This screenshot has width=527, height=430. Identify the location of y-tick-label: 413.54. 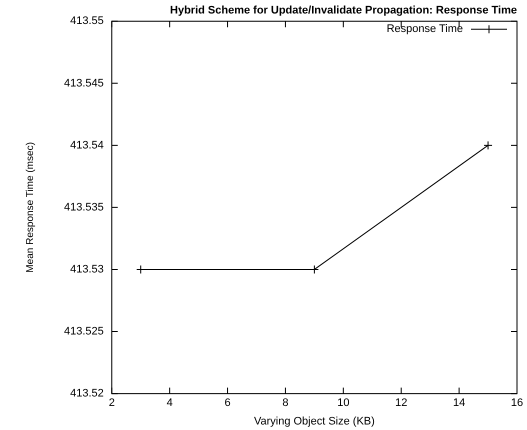
(87, 145).